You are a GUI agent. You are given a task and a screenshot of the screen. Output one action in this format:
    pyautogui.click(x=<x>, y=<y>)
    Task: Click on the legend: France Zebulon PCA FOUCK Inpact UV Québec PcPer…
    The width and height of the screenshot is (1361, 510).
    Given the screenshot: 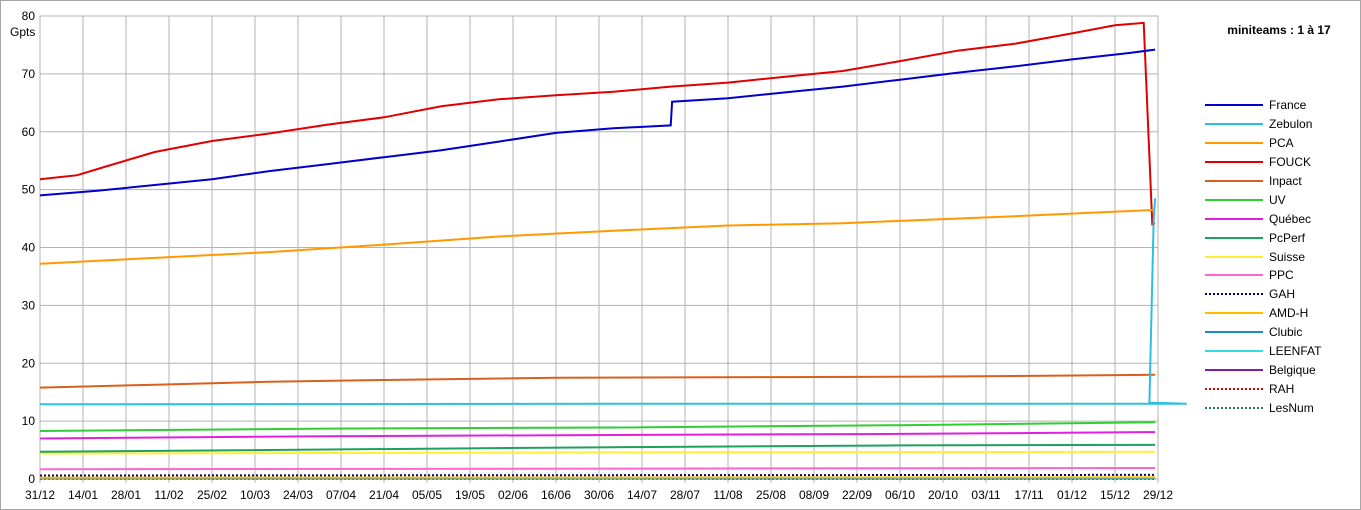 What is the action you would take?
    pyautogui.click(x=1263, y=256)
    